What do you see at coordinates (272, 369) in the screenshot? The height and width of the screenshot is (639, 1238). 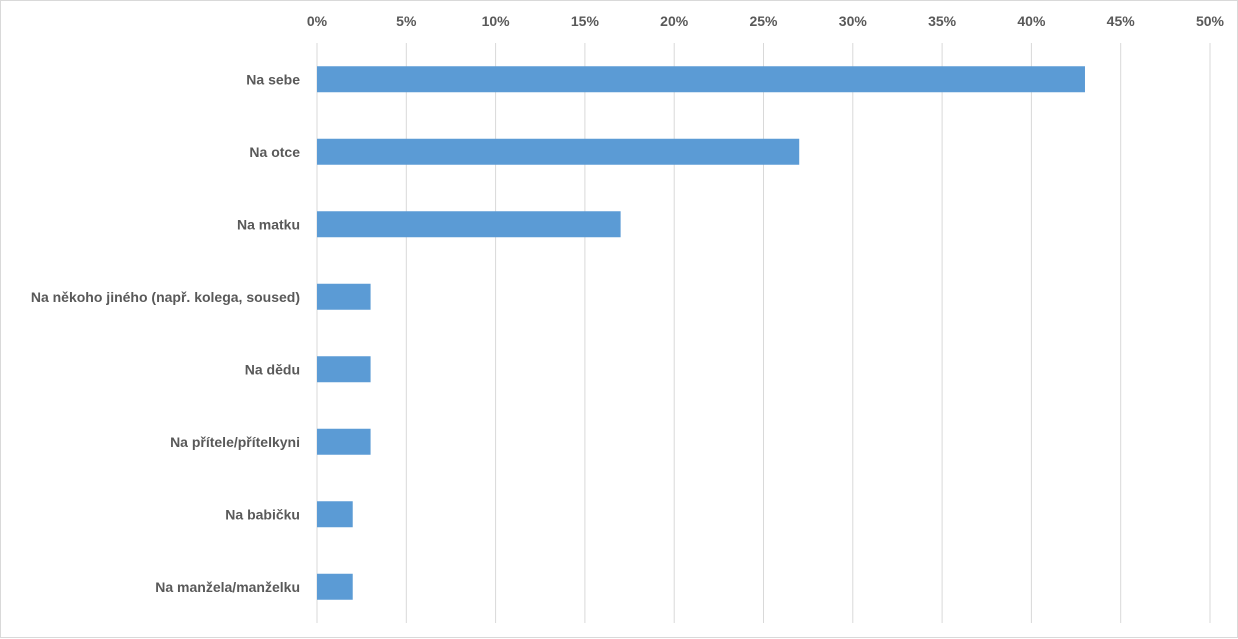 I see `category-label: Na dědu` at bounding box center [272, 369].